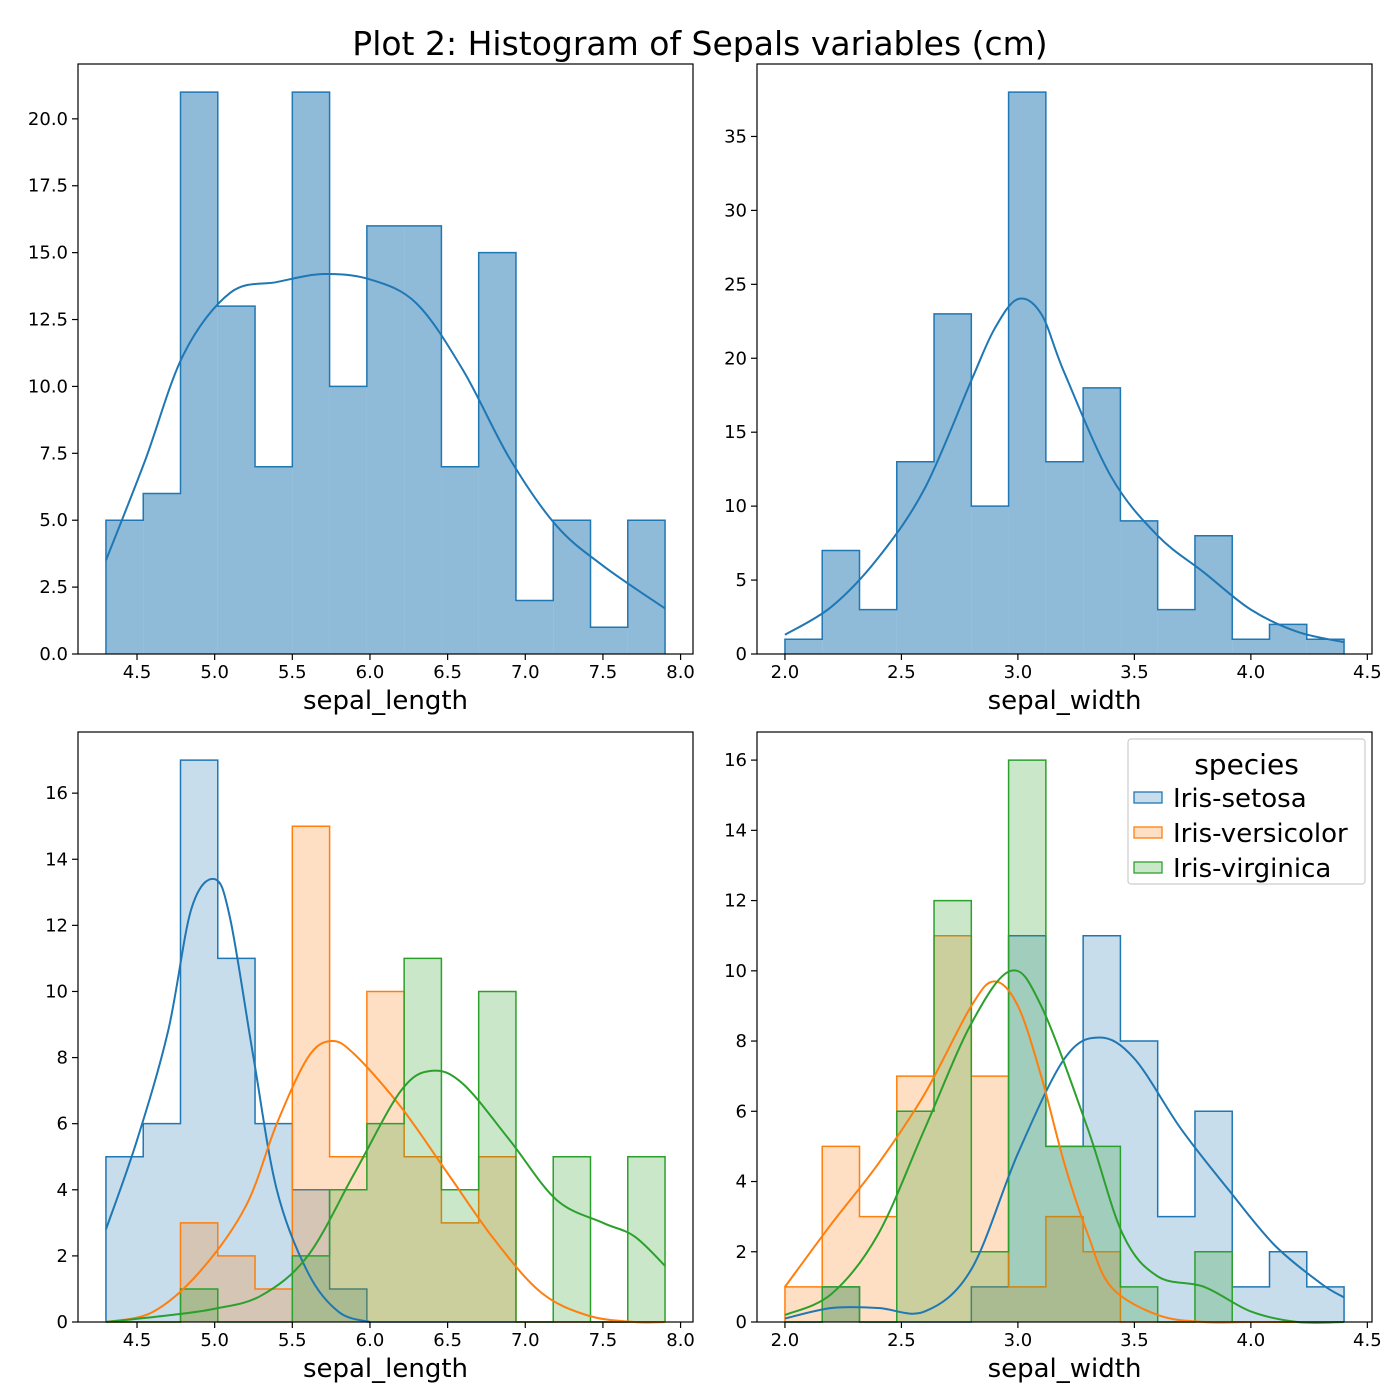 Image resolution: width=1400 pixels, height=1400 pixels. Describe the element at coordinates (735, 760) in the screenshot. I see `y-tick-label: 16` at that location.